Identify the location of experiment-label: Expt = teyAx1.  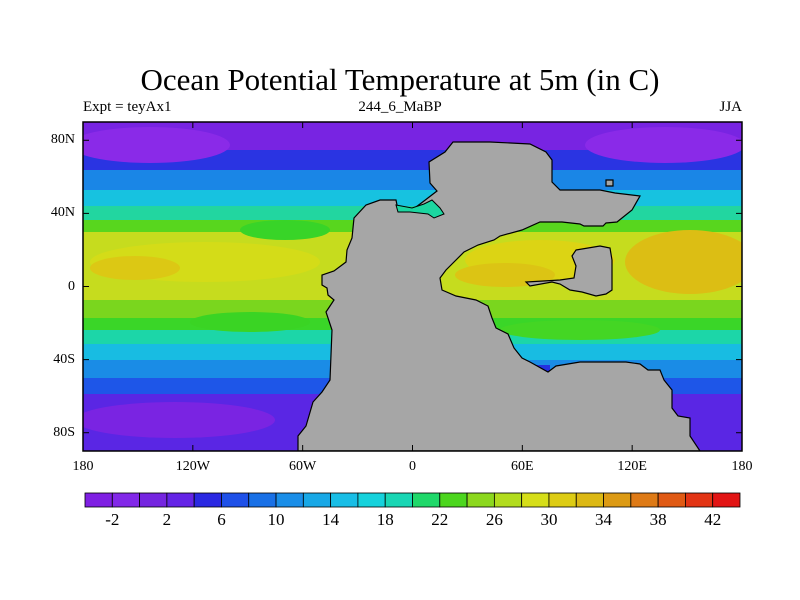
(127, 107).